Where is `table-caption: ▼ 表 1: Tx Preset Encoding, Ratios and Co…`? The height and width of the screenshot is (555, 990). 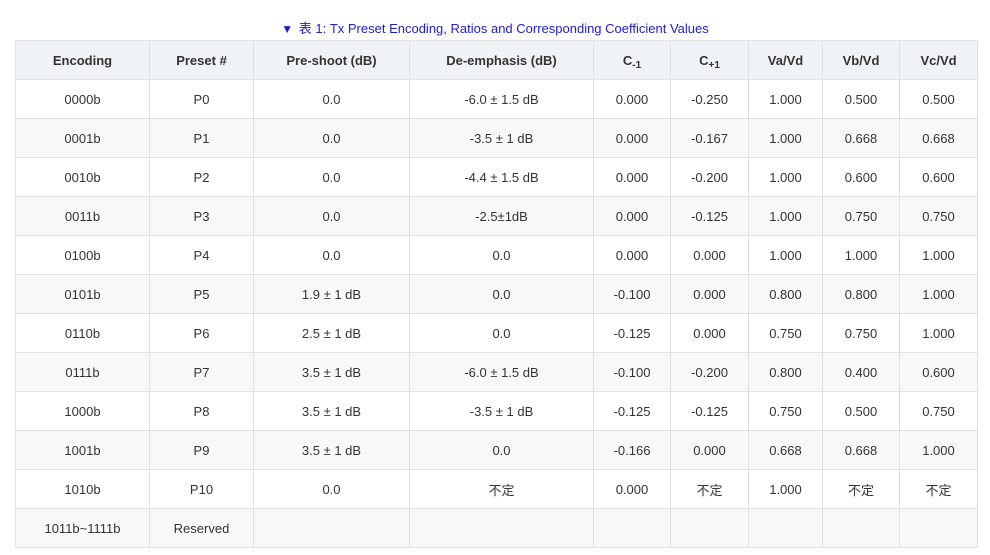 table-caption: ▼ 表 1: Tx Preset Encoding, Ratios and Co… is located at coordinates (495, 27).